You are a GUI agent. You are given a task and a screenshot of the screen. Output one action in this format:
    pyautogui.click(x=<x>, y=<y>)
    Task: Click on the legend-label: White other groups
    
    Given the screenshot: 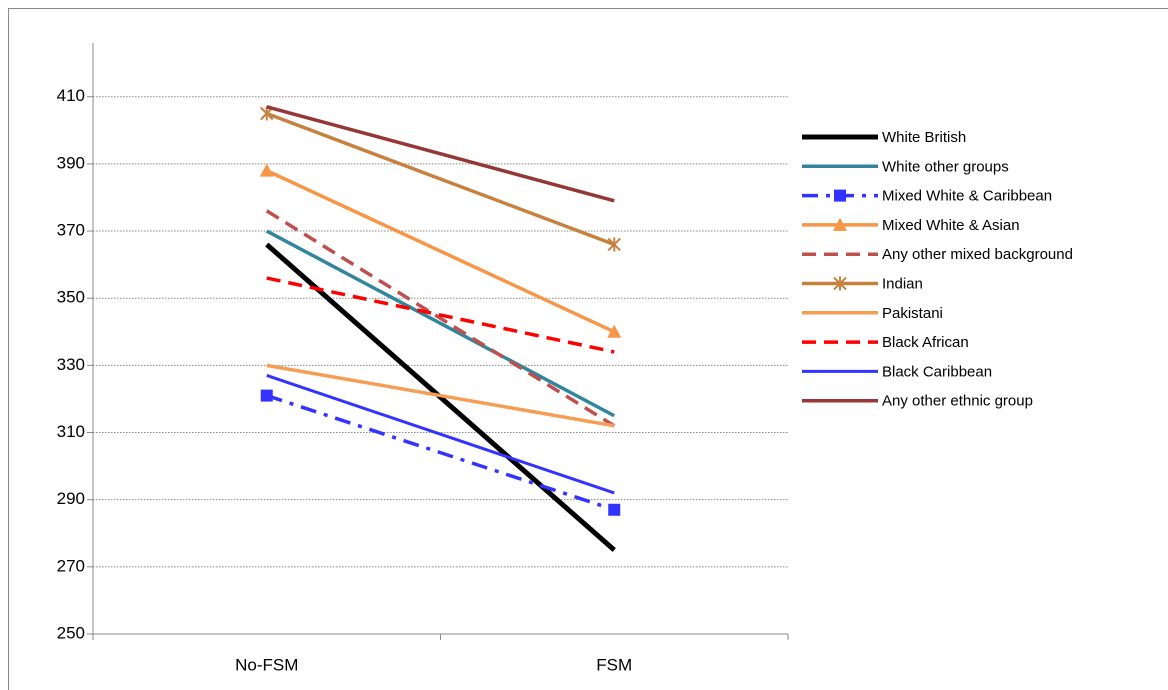 What is the action you would take?
    pyautogui.click(x=945, y=166)
    